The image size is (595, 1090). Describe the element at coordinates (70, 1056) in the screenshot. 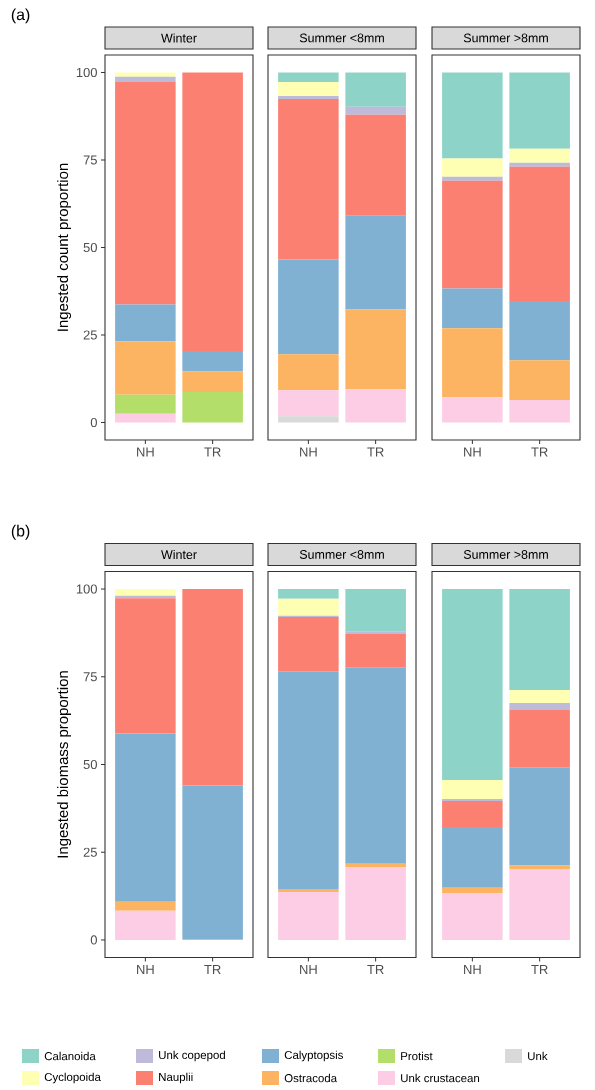

I see `legend-label: Calanoida` at that location.